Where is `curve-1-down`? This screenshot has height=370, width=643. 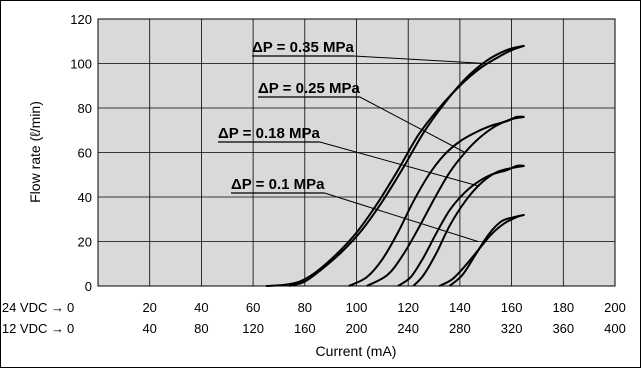
curve-1-down is located at coordinates (445, 201).